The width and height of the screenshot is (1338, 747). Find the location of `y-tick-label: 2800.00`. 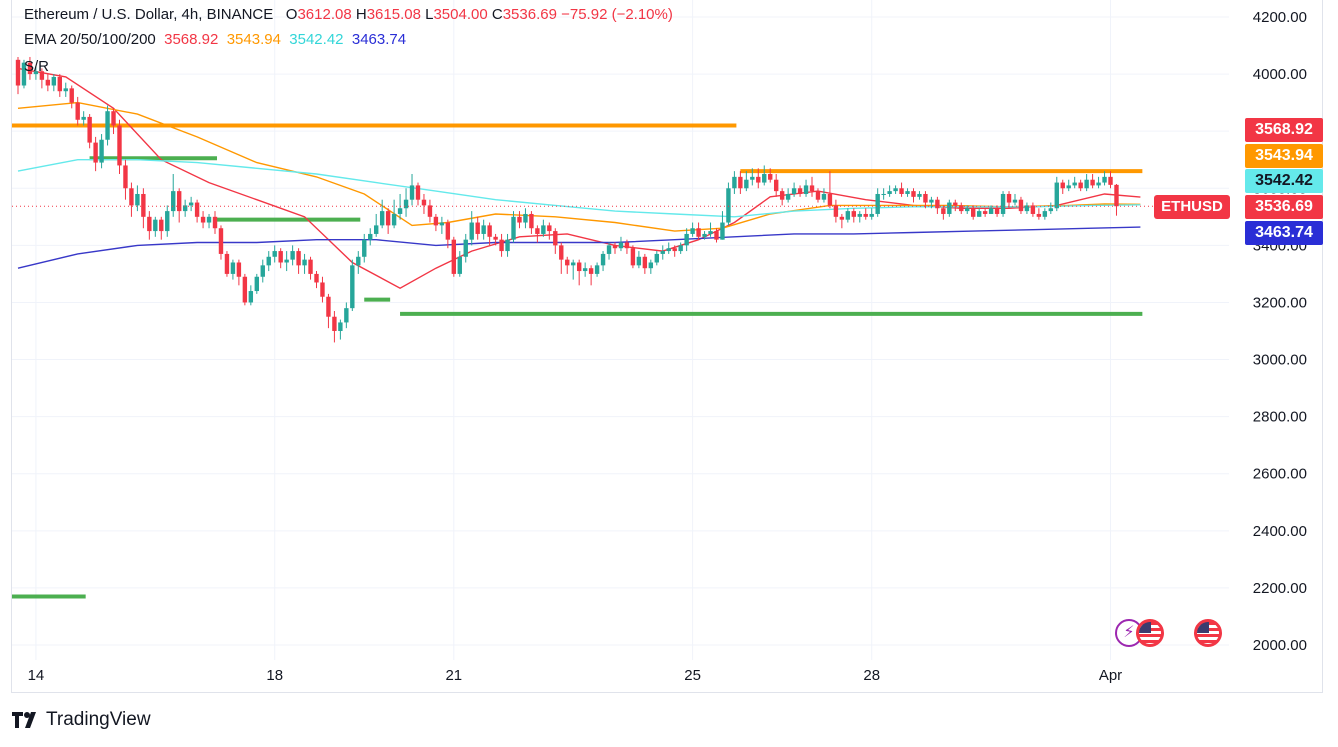

y-tick-label: 2800.00 is located at coordinates (1280, 417).